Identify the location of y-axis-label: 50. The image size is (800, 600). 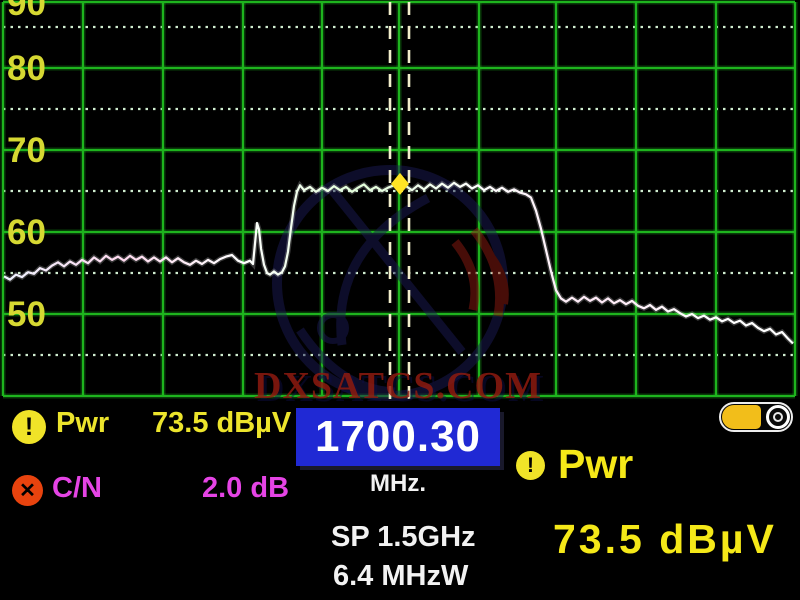
(26, 314).